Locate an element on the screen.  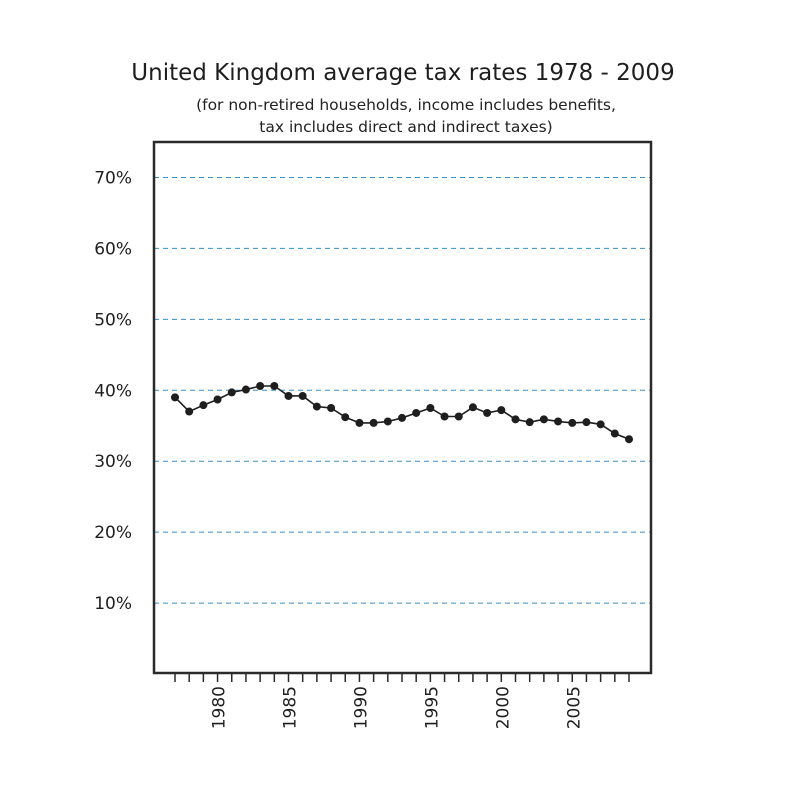
y-axis: 10% 20% 30% 40% 50% 60% 70% is located at coordinates (113, 391).